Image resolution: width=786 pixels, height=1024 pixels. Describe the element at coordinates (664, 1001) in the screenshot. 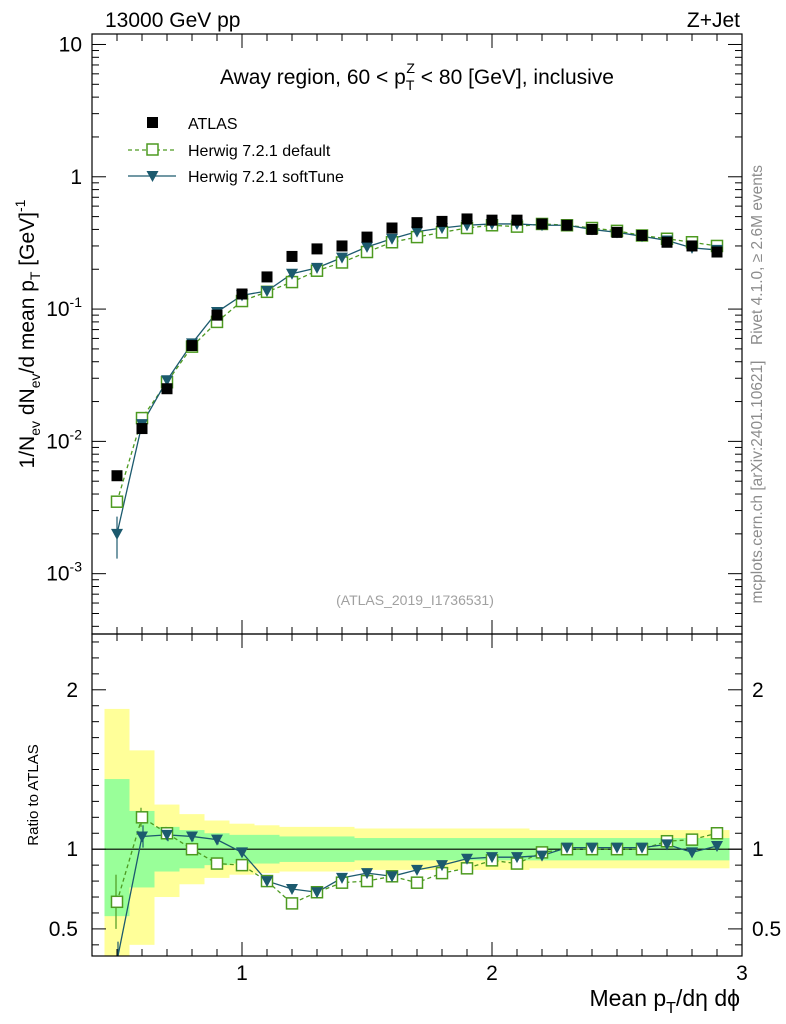

I see `x-axis-label: Mean pT/dη dϕ` at that location.